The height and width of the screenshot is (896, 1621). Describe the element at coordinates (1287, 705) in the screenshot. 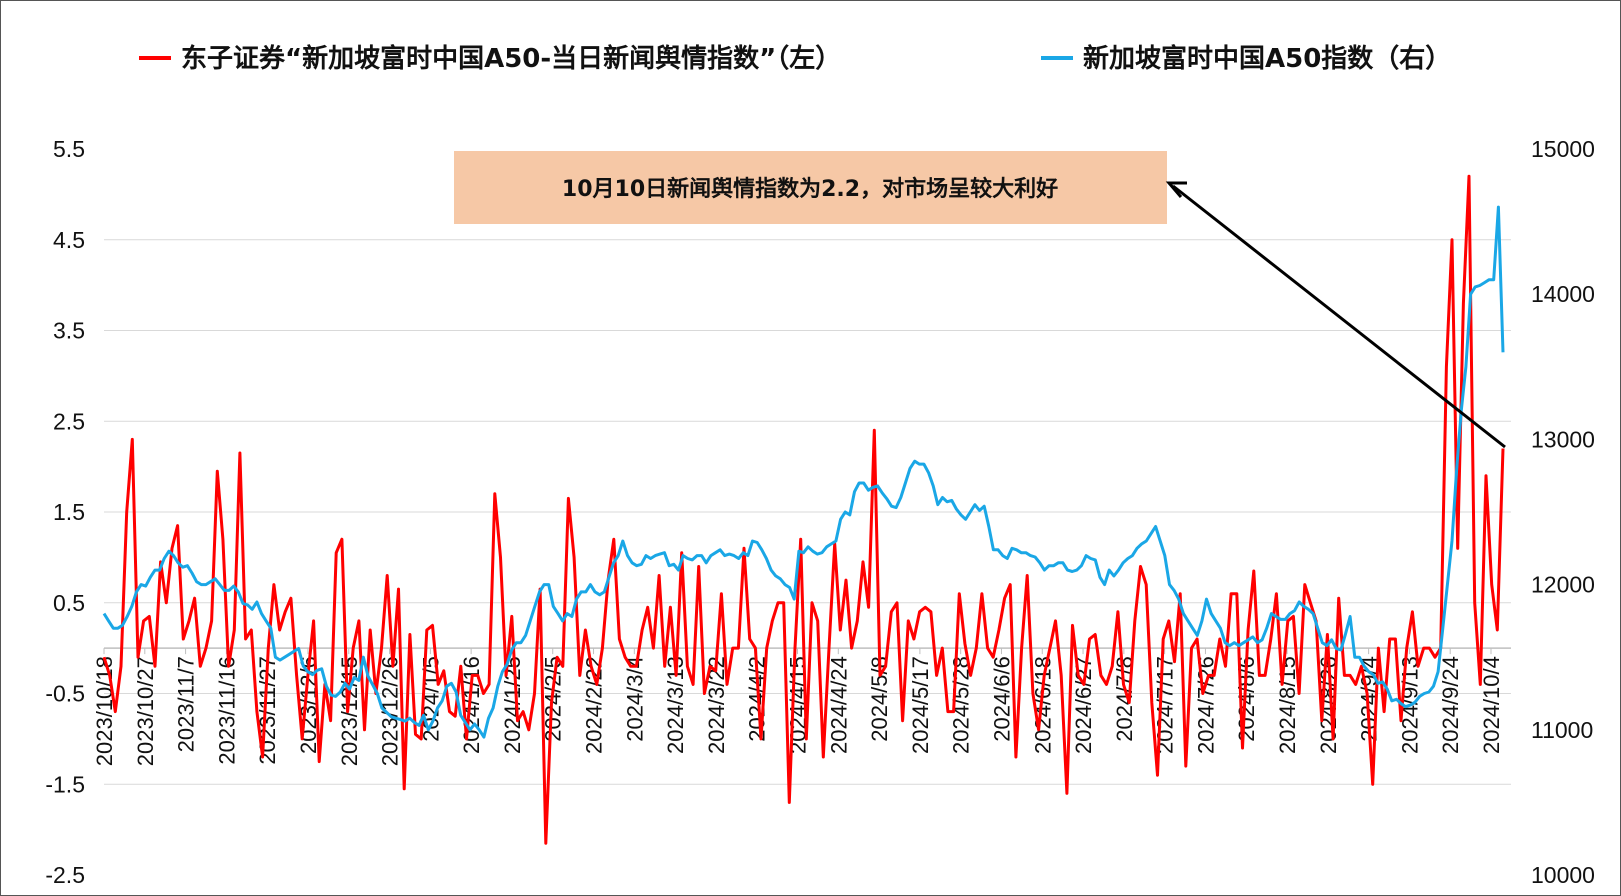

I see `x-tick-label: 2024/8/15` at that location.